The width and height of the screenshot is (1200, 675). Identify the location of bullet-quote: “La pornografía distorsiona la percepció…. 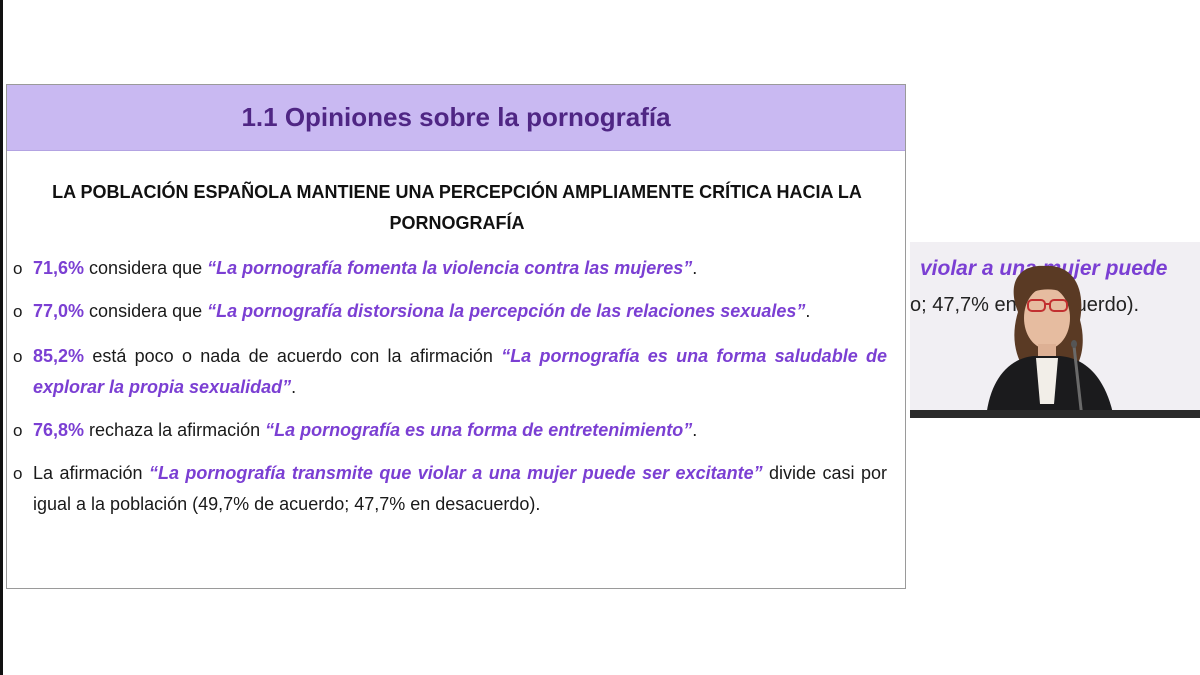
(506, 311).